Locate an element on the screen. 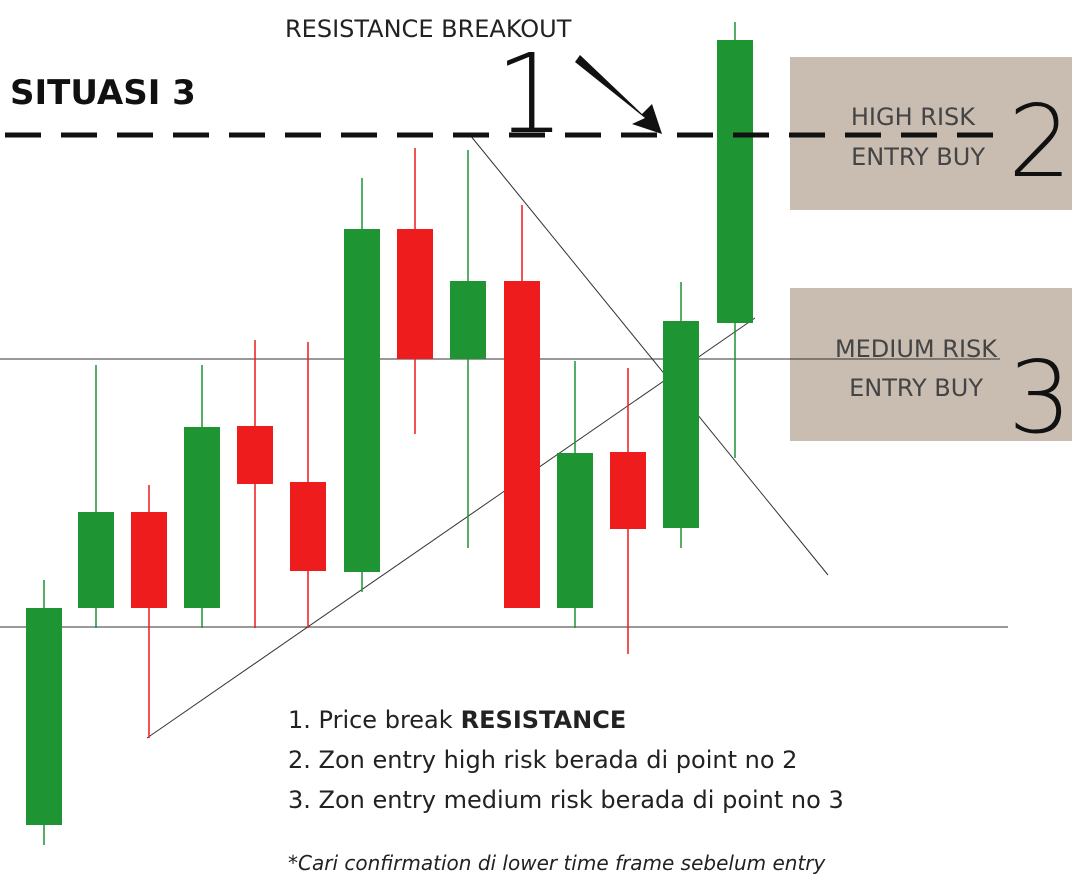 The image size is (1072, 879). title: SITUASI 3 is located at coordinates (103, 93).